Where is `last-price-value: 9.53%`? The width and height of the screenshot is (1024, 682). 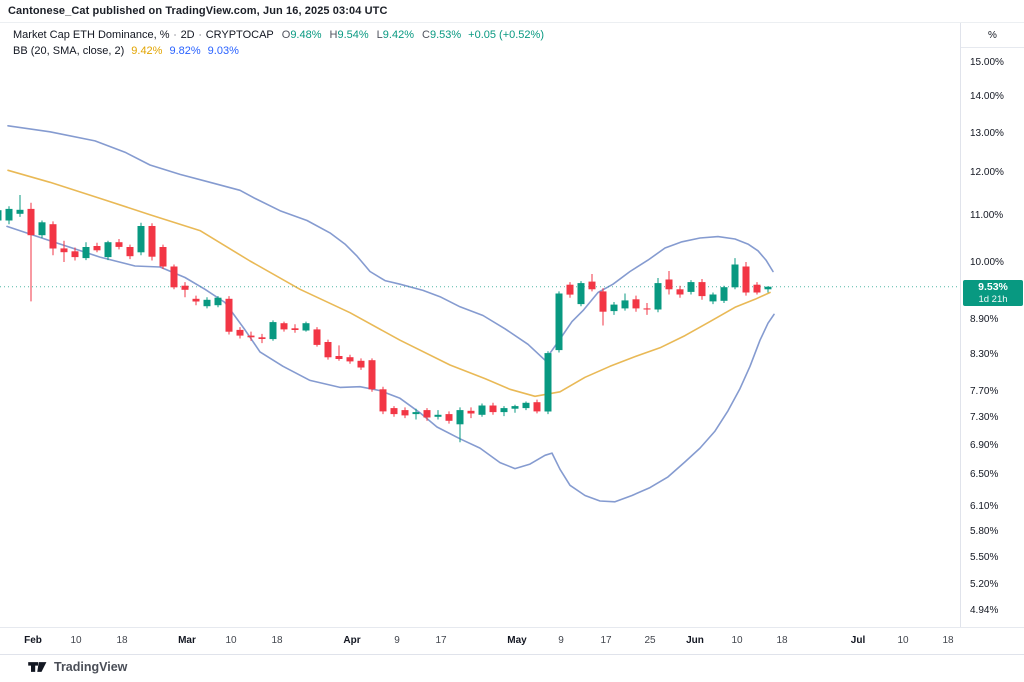
last-price-value: 9.53% is located at coordinates (993, 286).